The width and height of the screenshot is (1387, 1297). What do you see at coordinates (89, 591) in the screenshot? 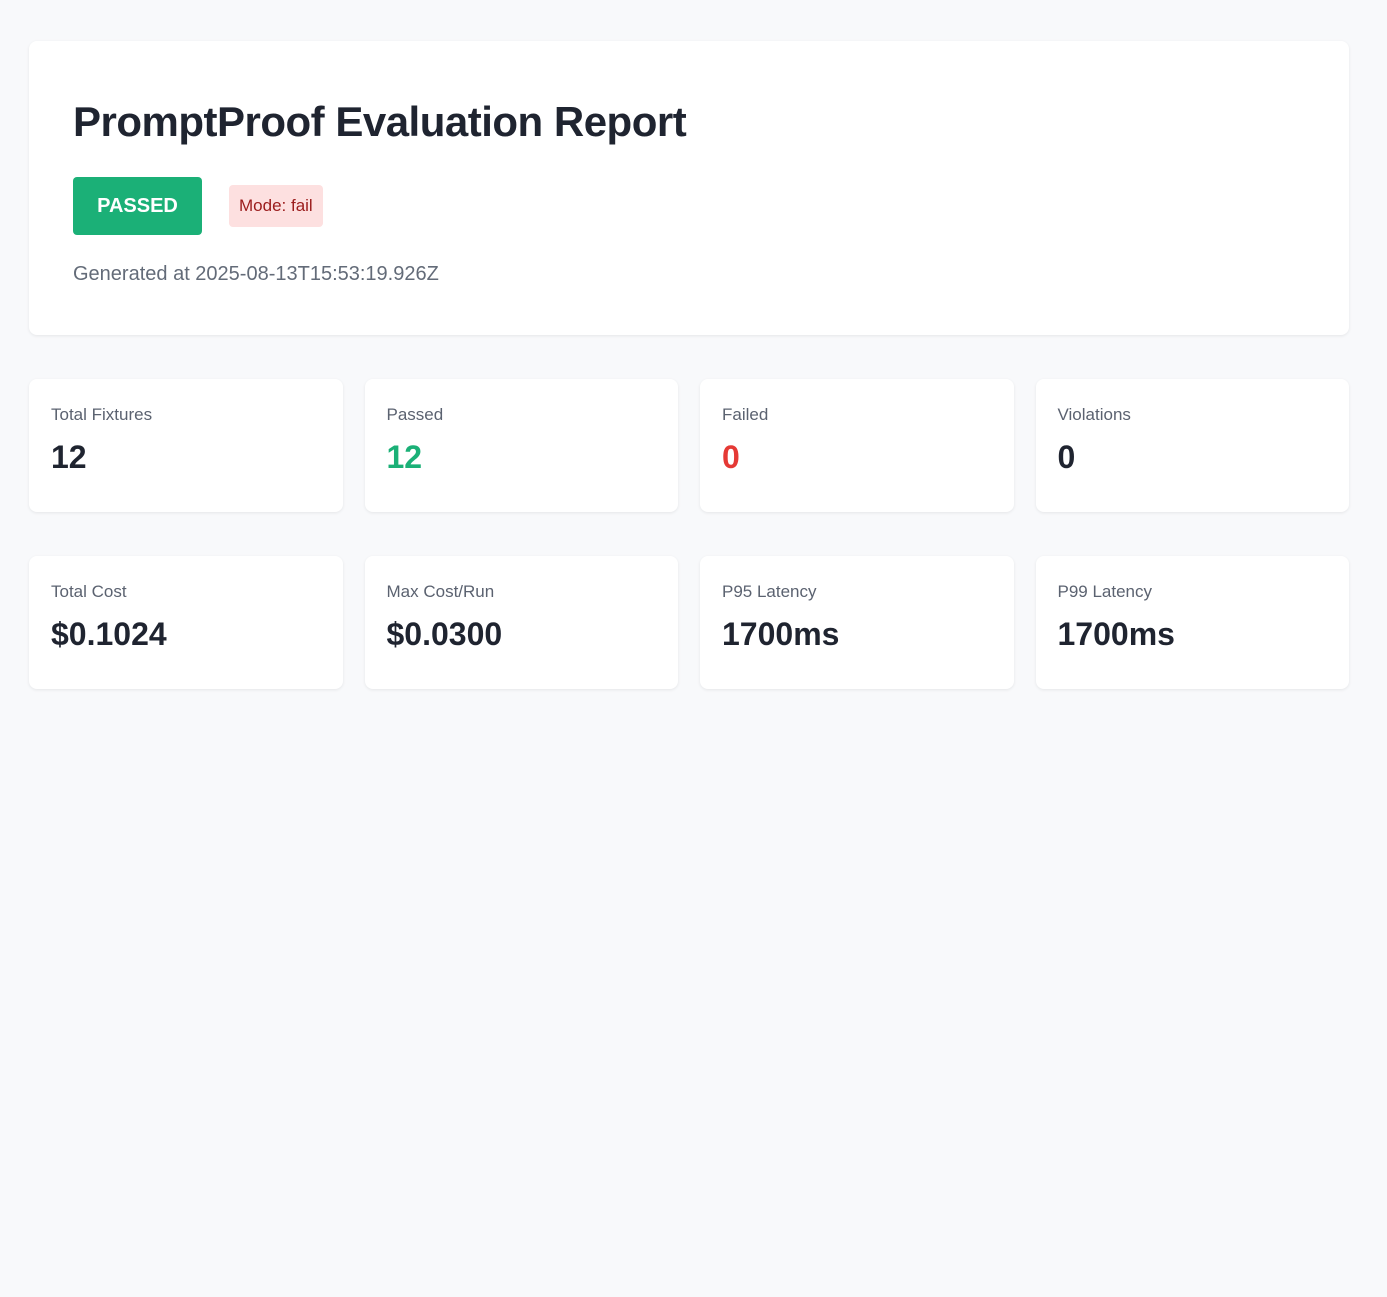
I see `metric-label: Total Cost` at bounding box center [89, 591].